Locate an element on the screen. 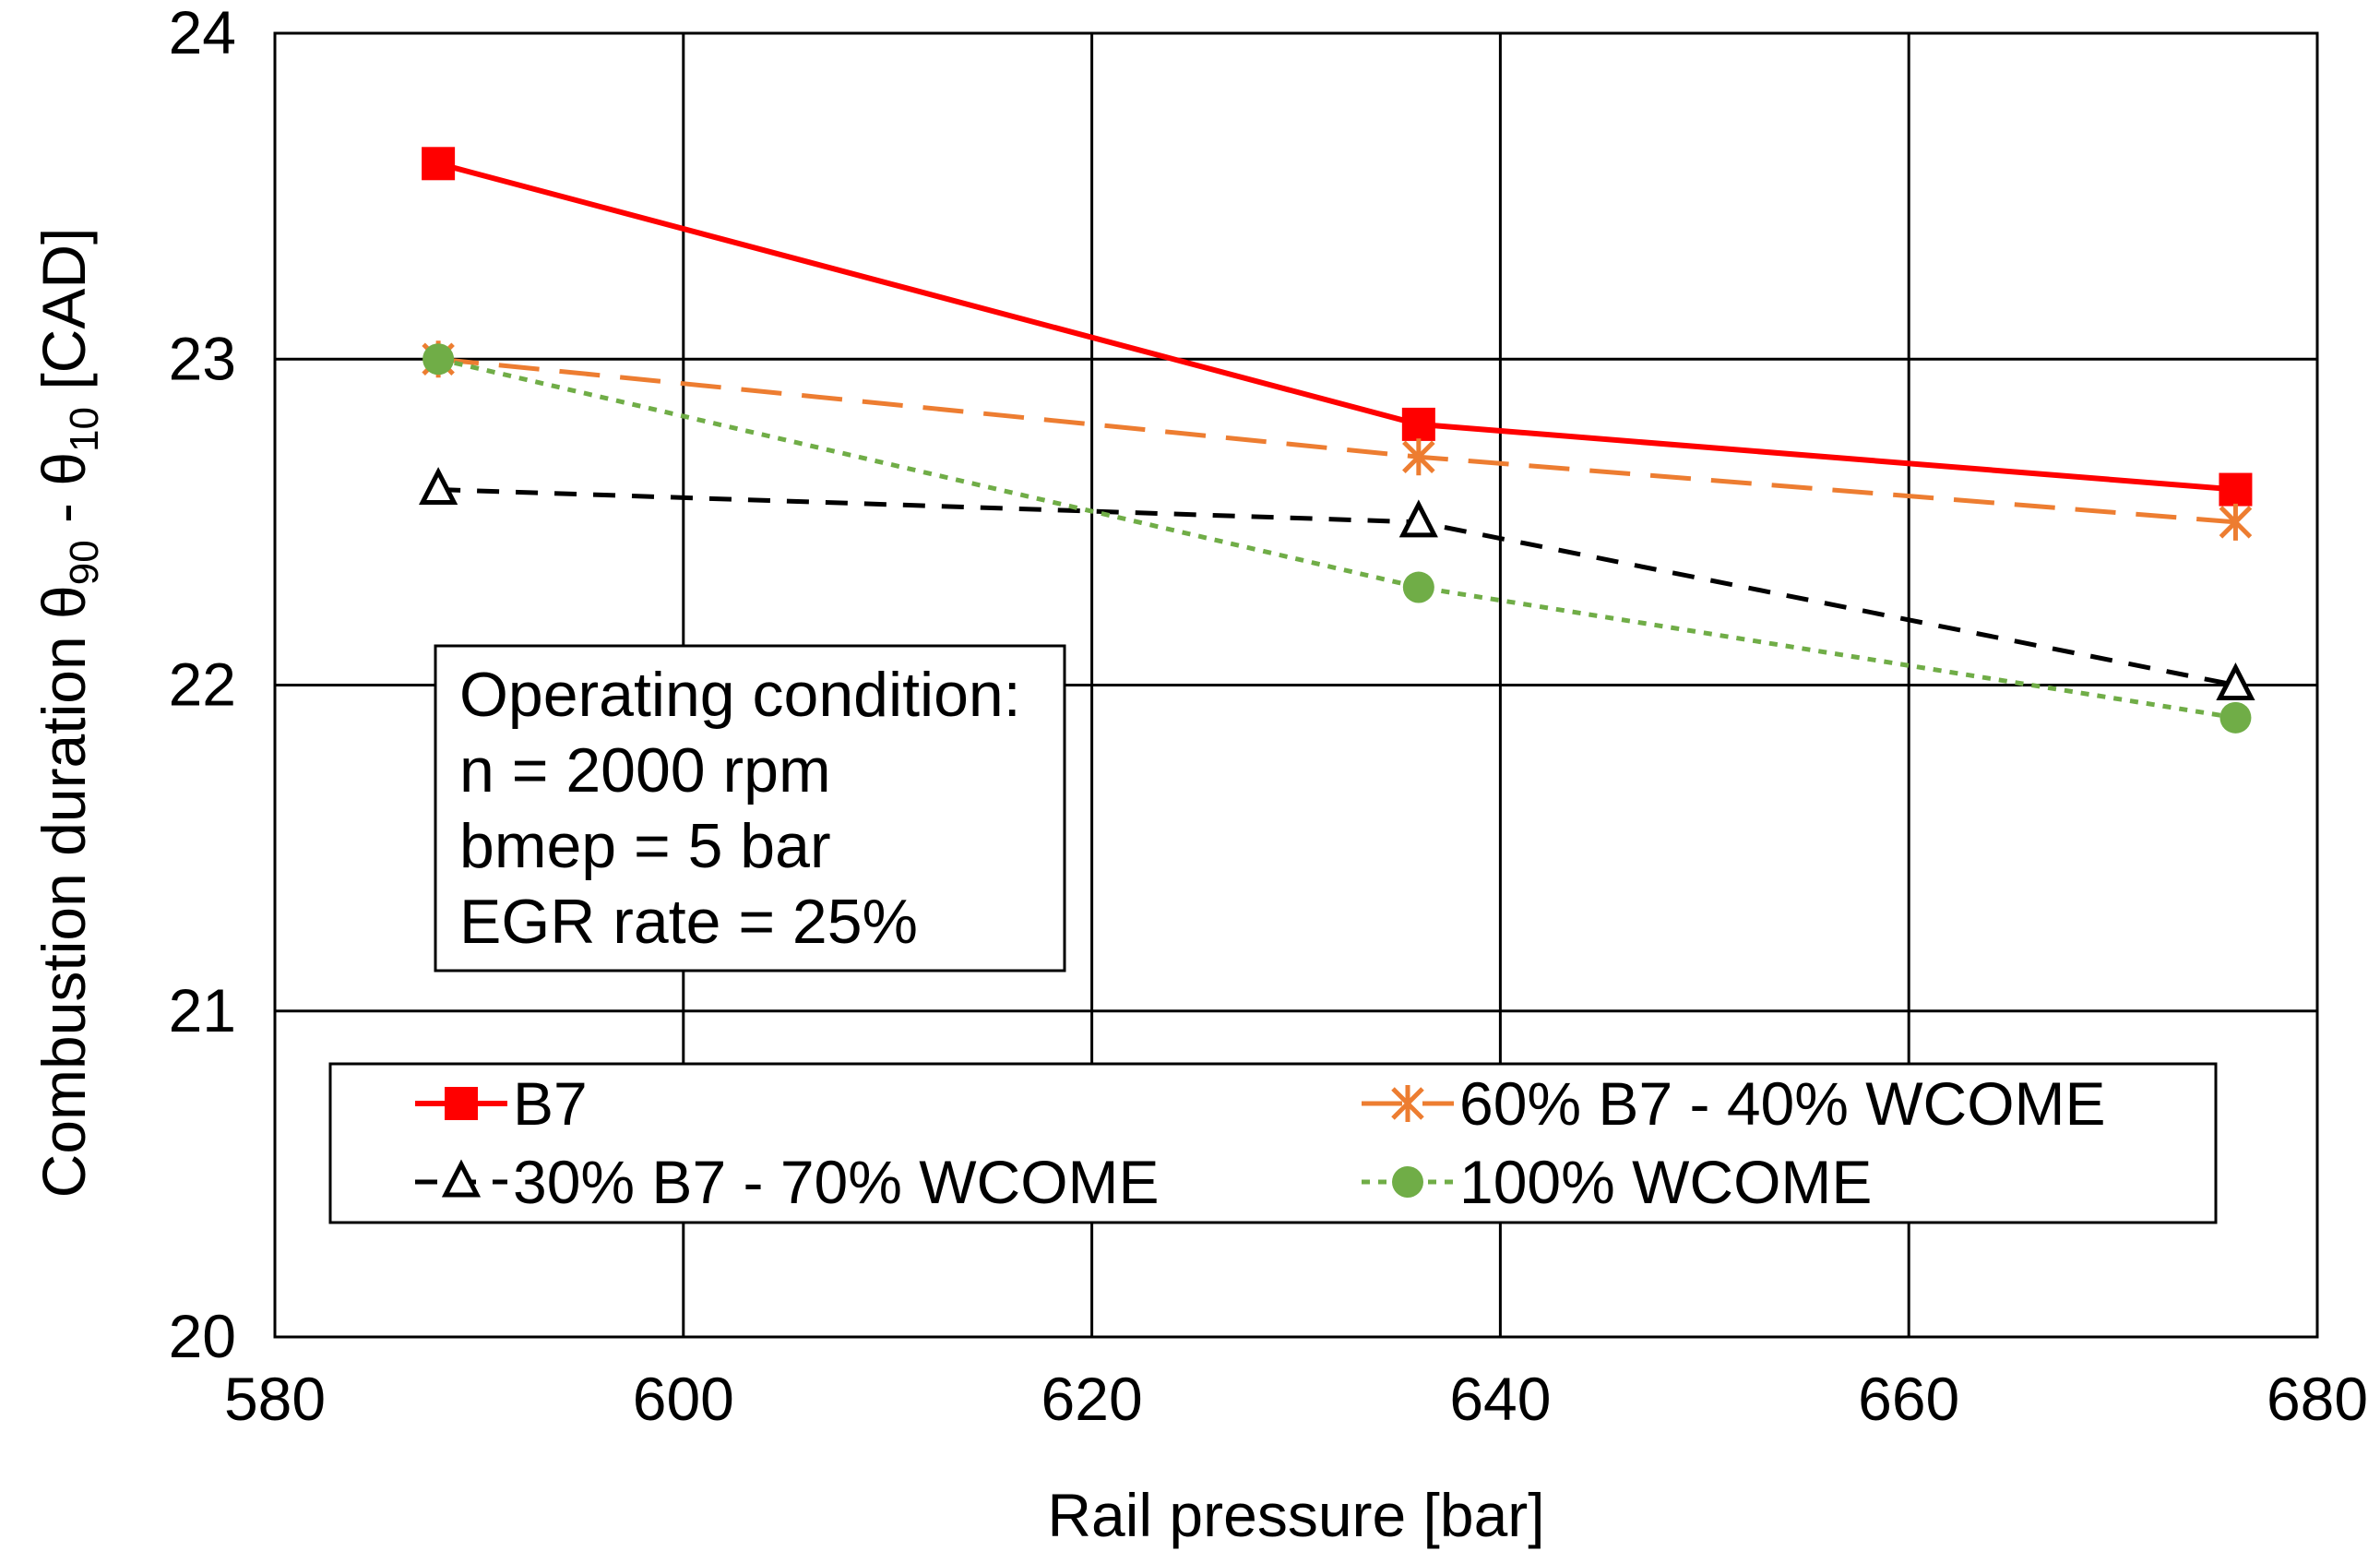  legend-frame is located at coordinates (1273, 1143).